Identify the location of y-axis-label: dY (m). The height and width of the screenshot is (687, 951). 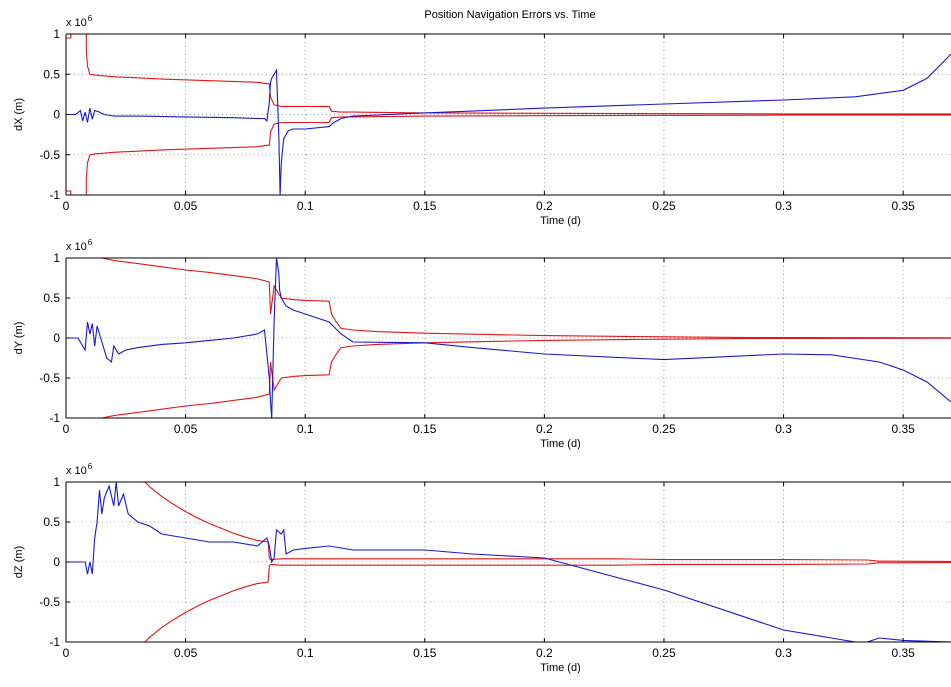
(19, 338).